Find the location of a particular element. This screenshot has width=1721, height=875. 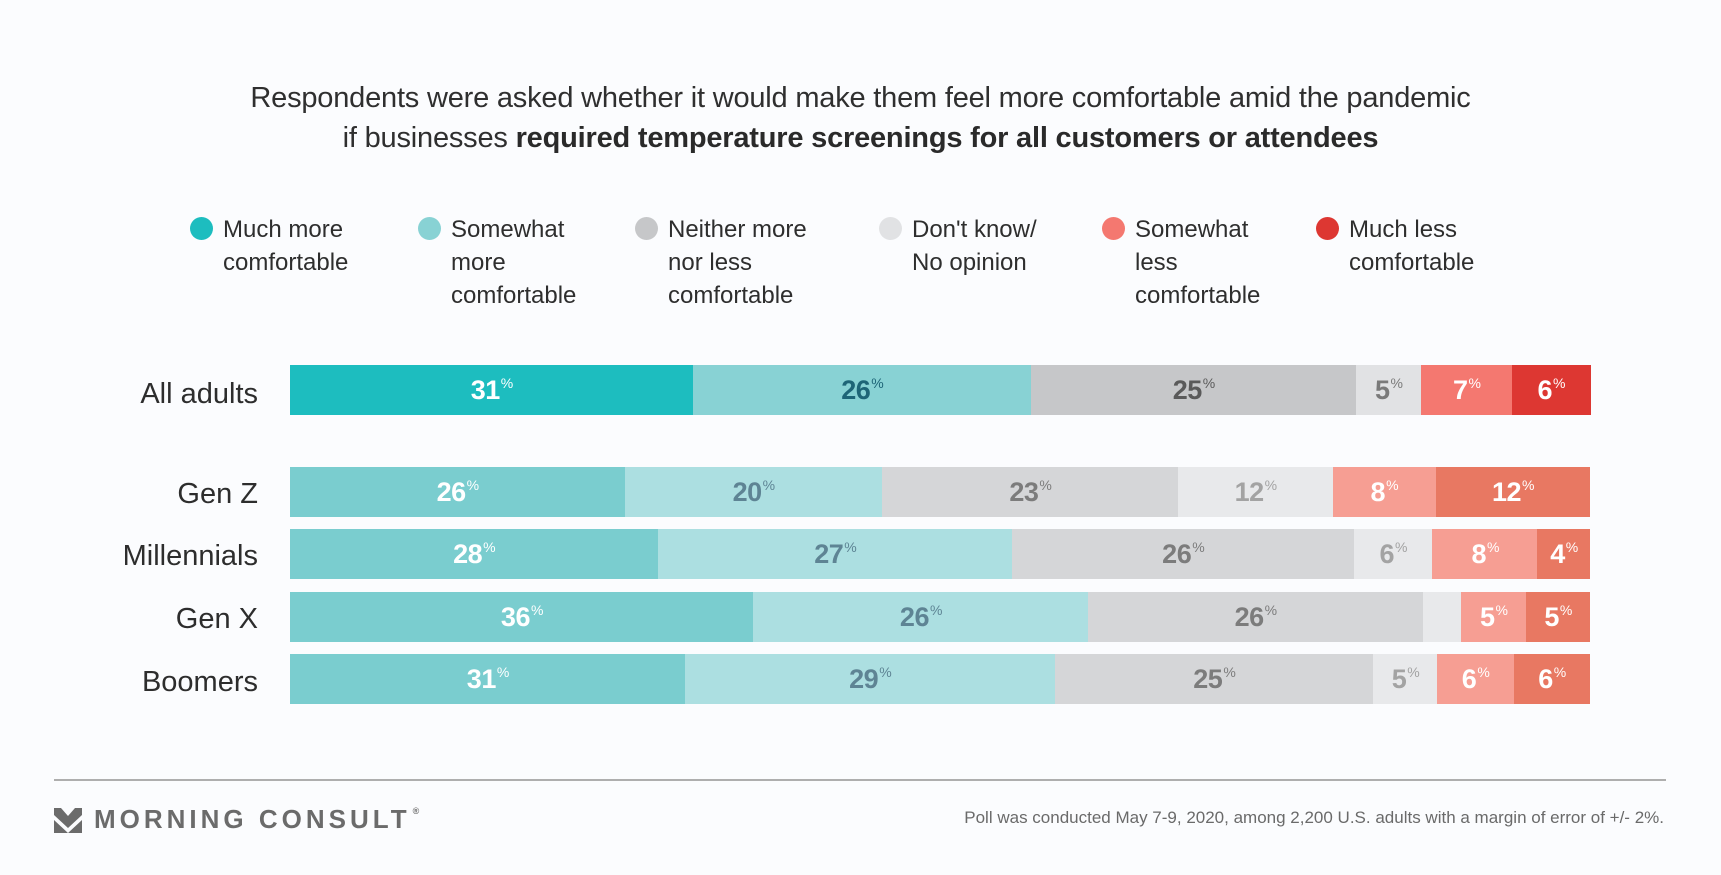

bar-segment-somewhat-more-comfortable: 29% is located at coordinates (870, 679).